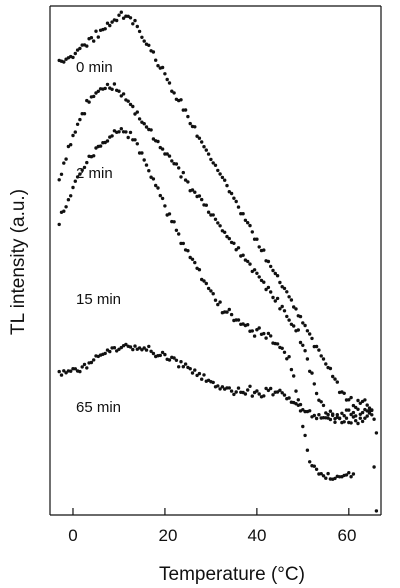 Image resolution: width=400 pixels, height=588 pixels. Describe the element at coordinates (232, 574) in the screenshot. I see `x-axis-title: Temperature (°C)` at that location.